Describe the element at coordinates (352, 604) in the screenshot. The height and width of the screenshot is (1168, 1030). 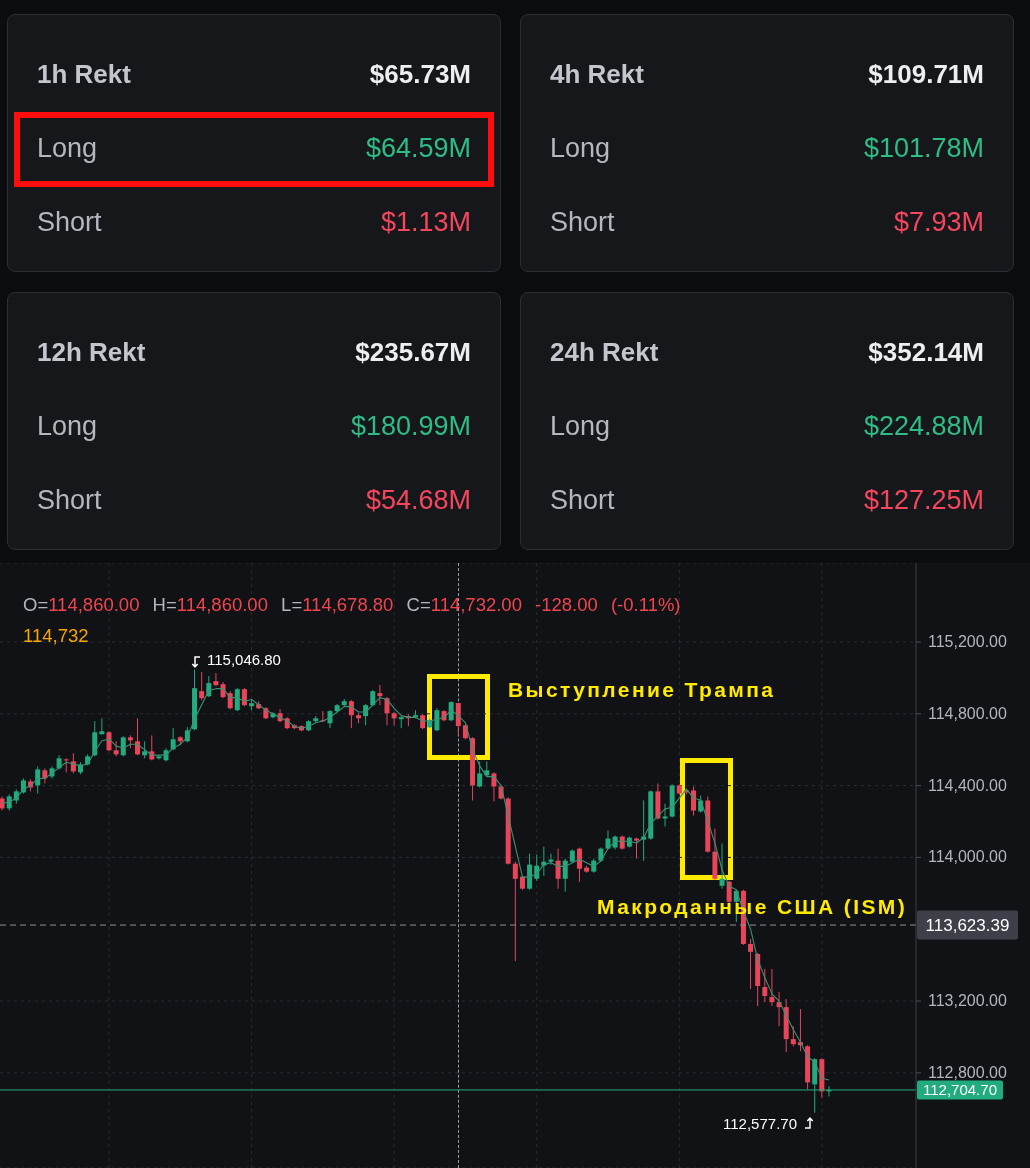
I see `annotation: O=114,860.00 H=114,860.00 L=114,678.80 C=114,732.00 -128.00 (-0.11%)` at that location.